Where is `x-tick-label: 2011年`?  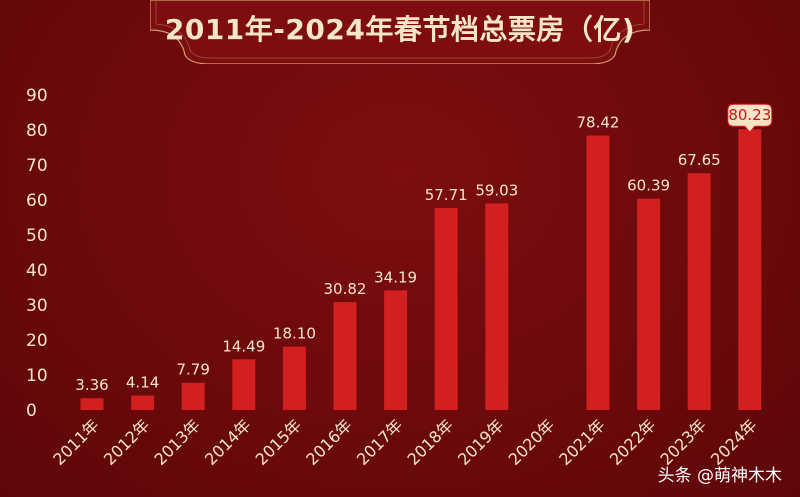
x-tick-label: 2011年 is located at coordinates (76, 442).